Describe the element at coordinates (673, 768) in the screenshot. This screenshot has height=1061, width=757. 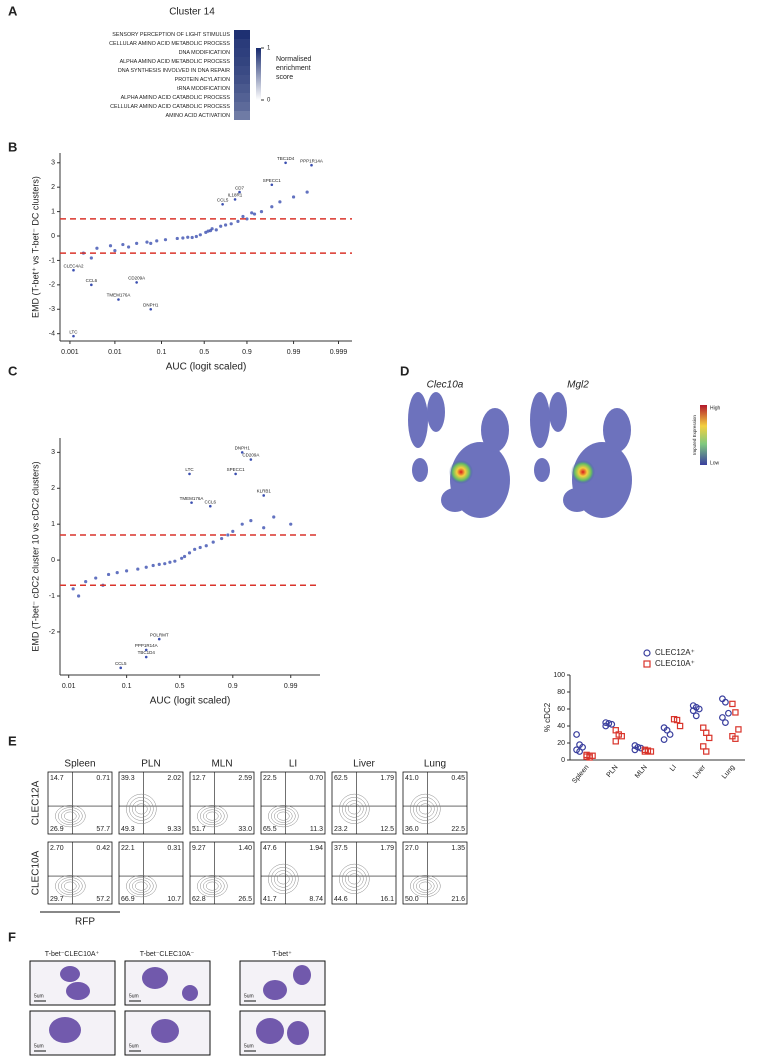
I see `x-tick-label: LI` at that location.